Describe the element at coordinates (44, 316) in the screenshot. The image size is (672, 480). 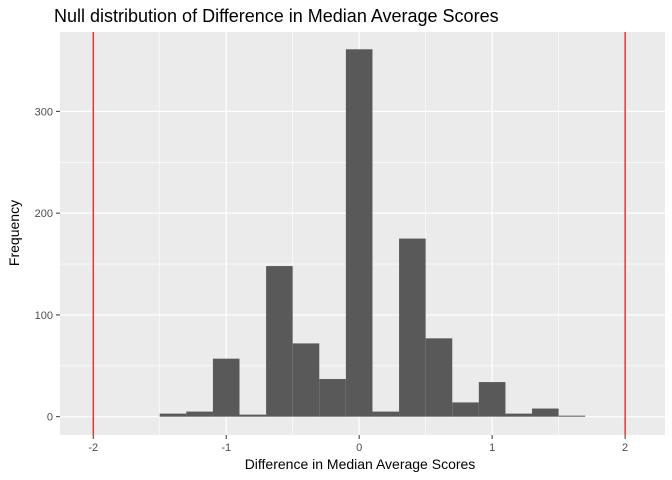
I see `y-tick-label: 100` at that location.